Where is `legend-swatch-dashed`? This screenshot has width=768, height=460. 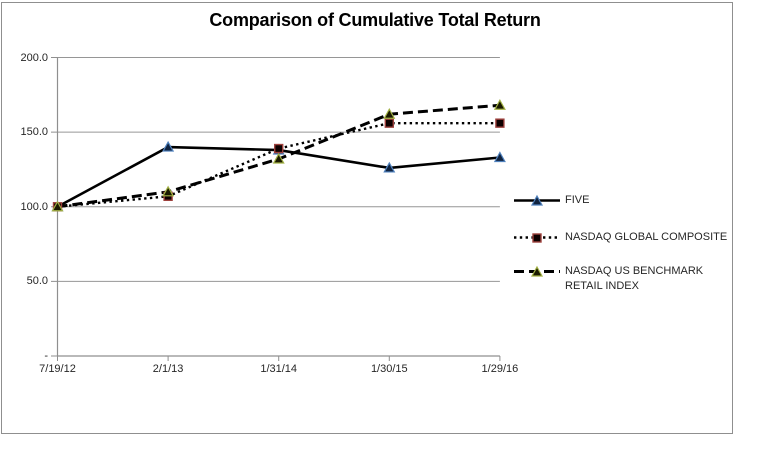 legend-swatch-dashed is located at coordinates (537, 271).